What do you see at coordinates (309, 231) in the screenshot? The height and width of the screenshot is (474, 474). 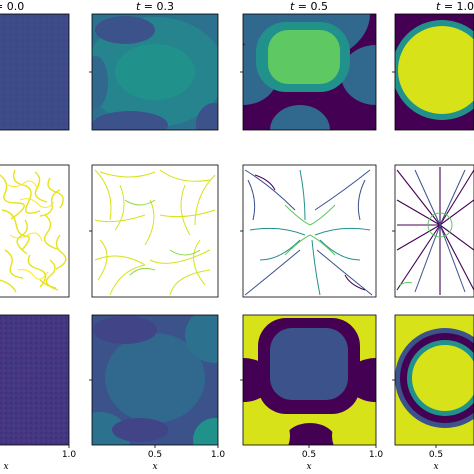 I see `panel-r2-c3` at bounding box center [309, 231].